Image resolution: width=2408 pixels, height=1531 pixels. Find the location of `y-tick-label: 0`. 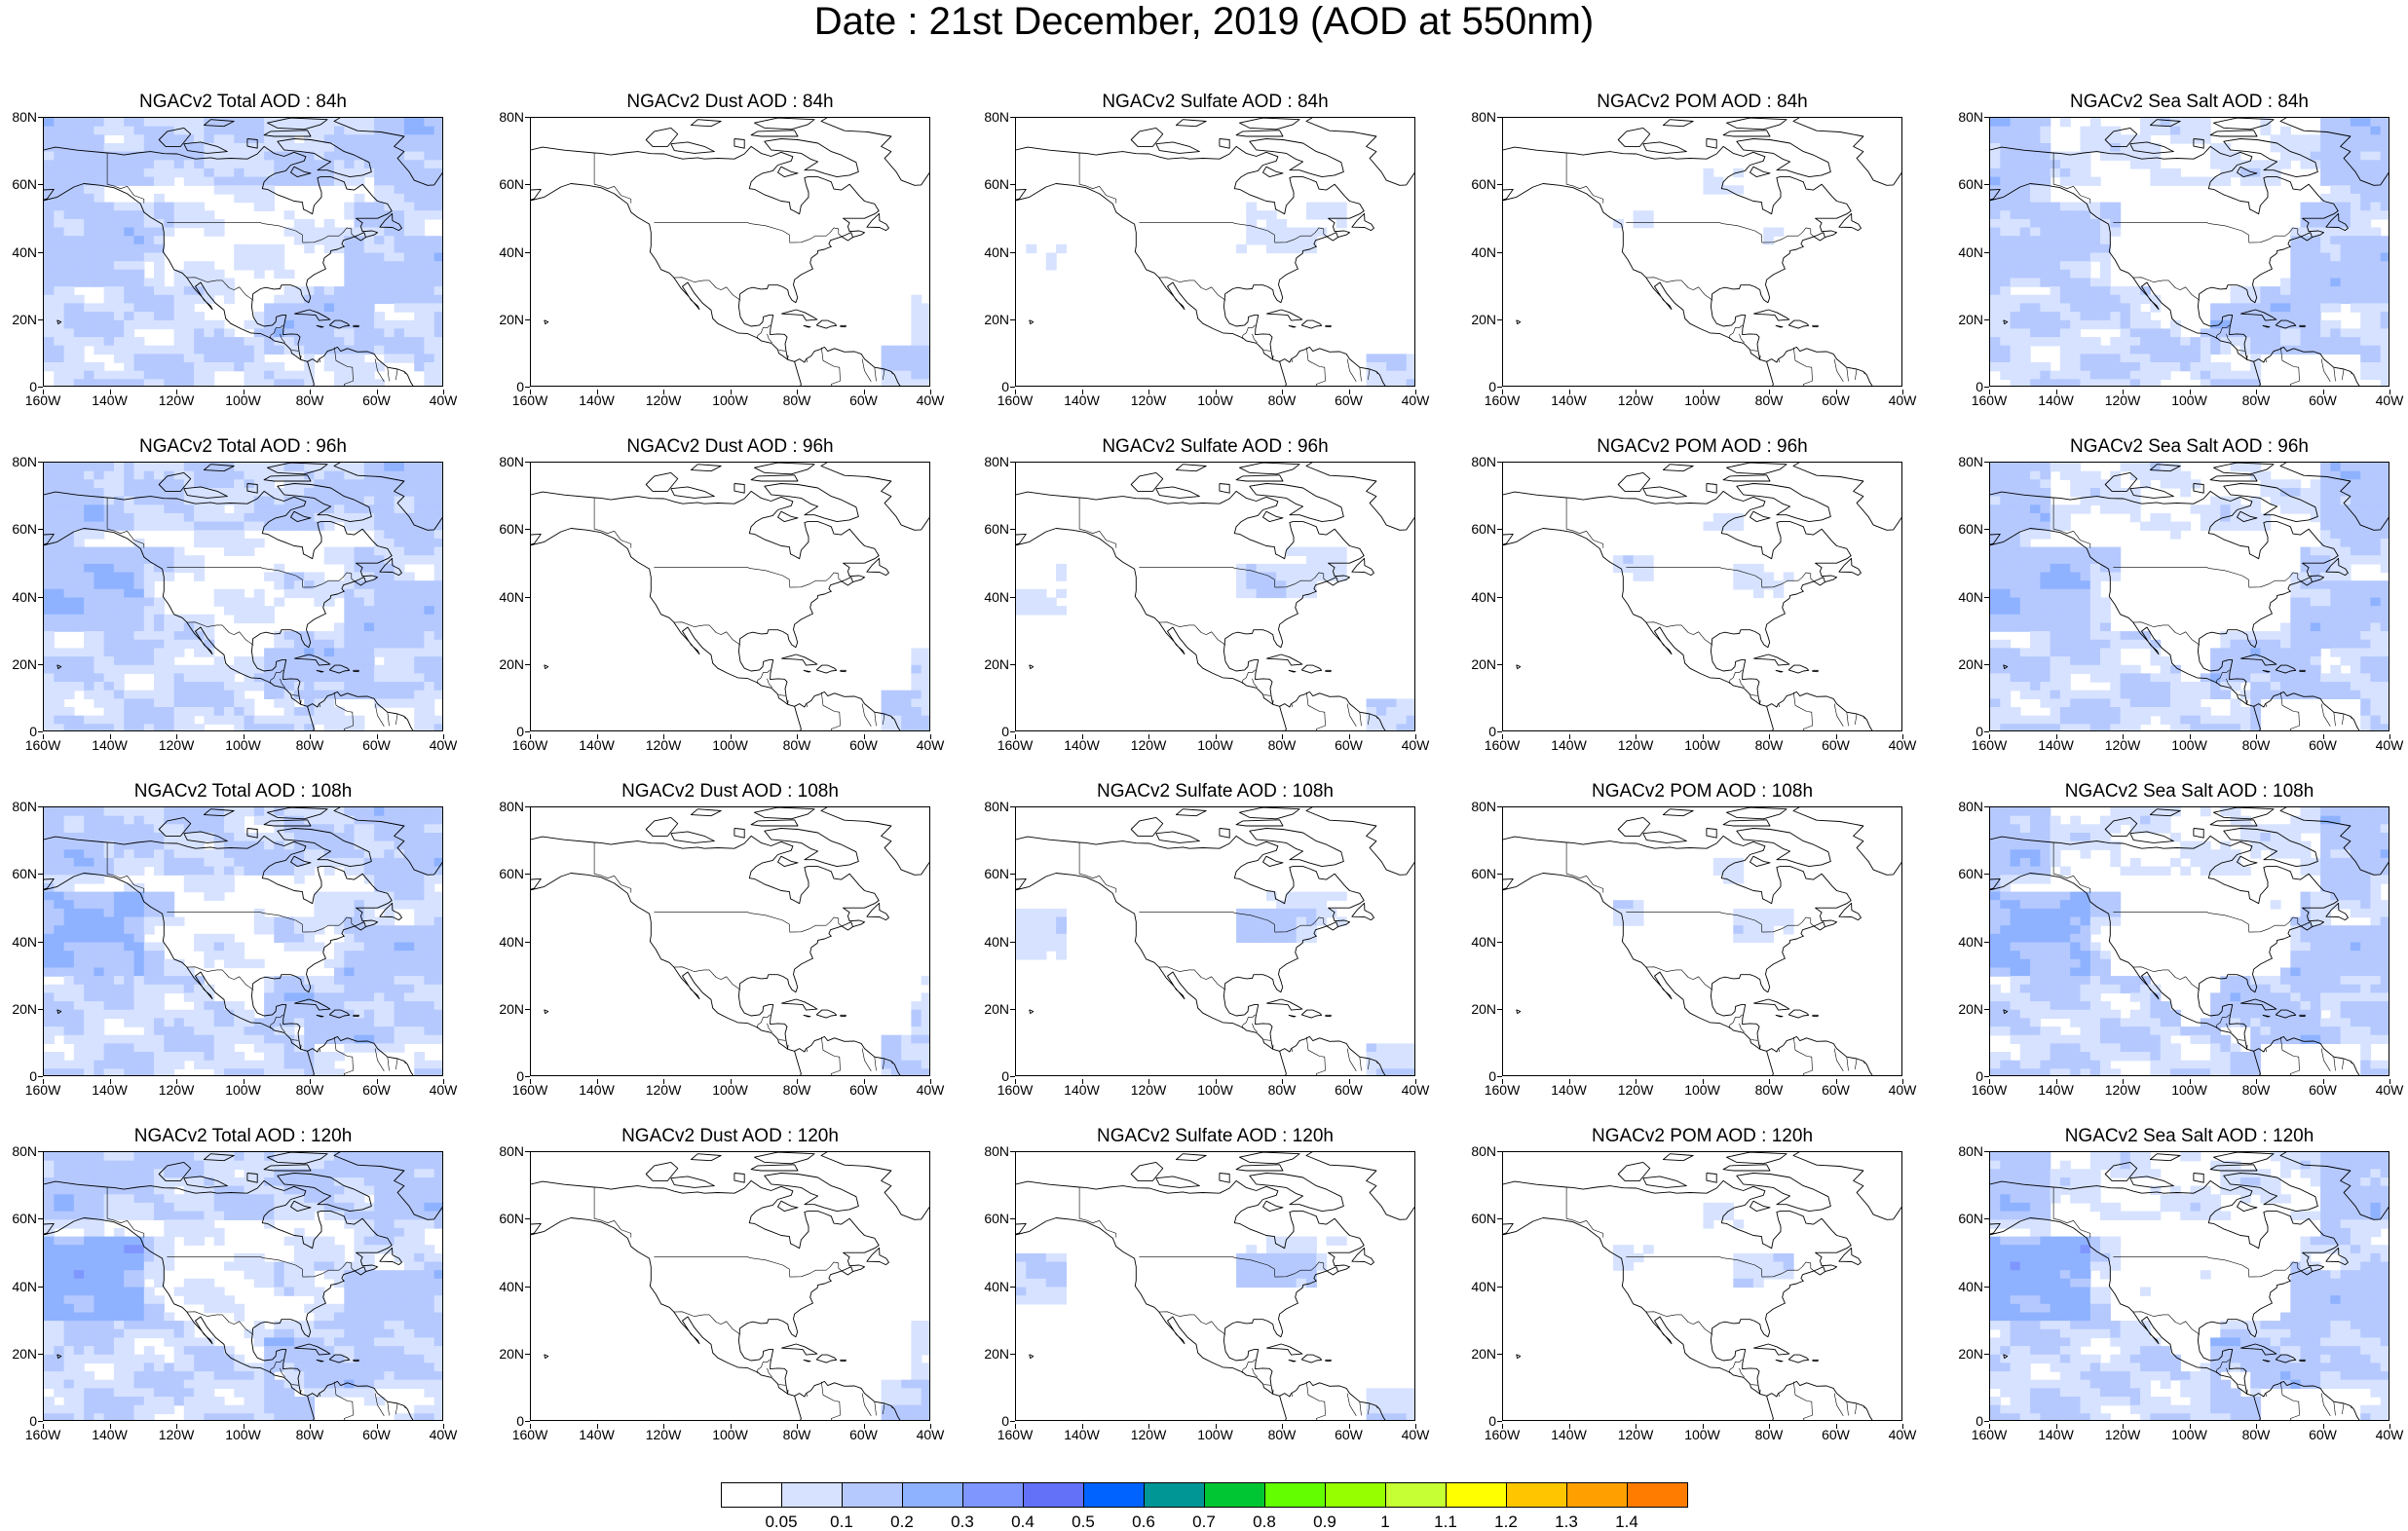

y-tick-label: 0 is located at coordinates (1979, 386).